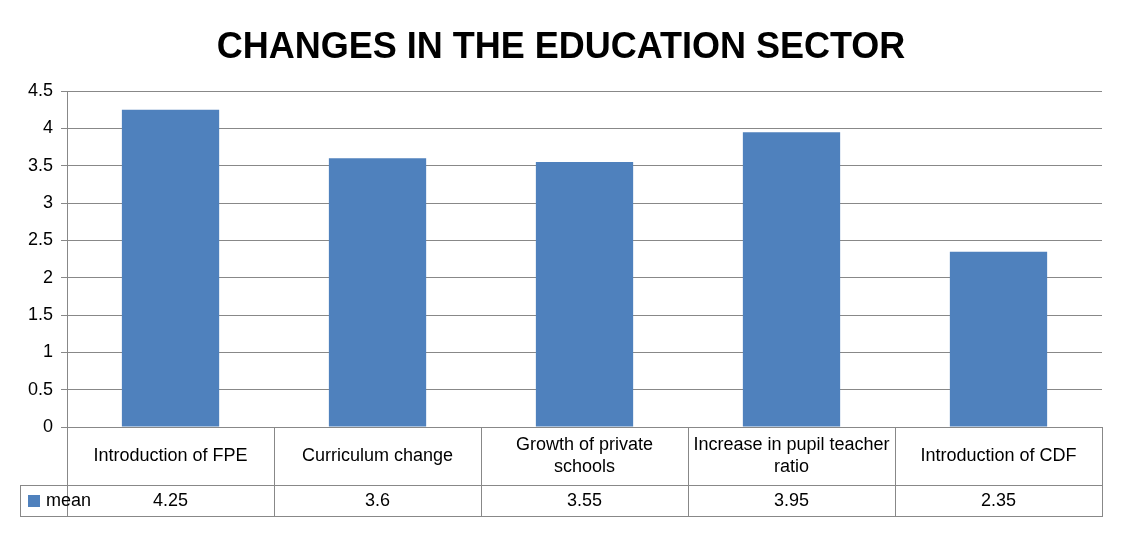 The height and width of the screenshot is (535, 1124). What do you see at coordinates (48, 127) in the screenshot?
I see `y-tick-label: 4` at bounding box center [48, 127].